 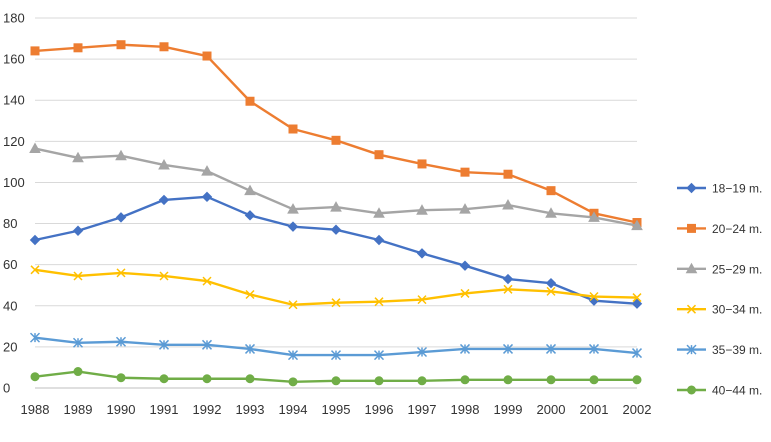 What do you see at coordinates (594, 409) in the screenshot?
I see `x-tick-label: 2001` at bounding box center [594, 409].